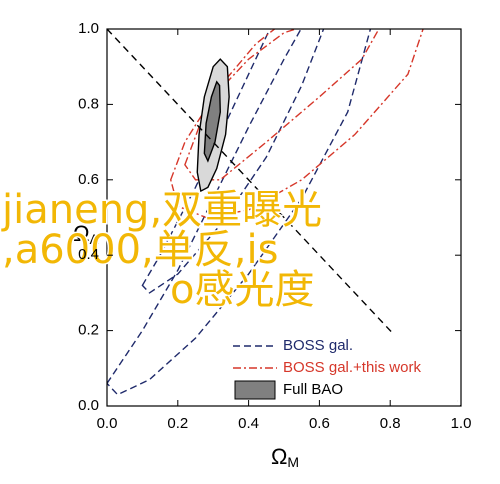 The height and width of the screenshot is (484, 500). Describe the element at coordinates (88, 254) in the screenshot. I see `y-tick-label: 0.4` at that location.